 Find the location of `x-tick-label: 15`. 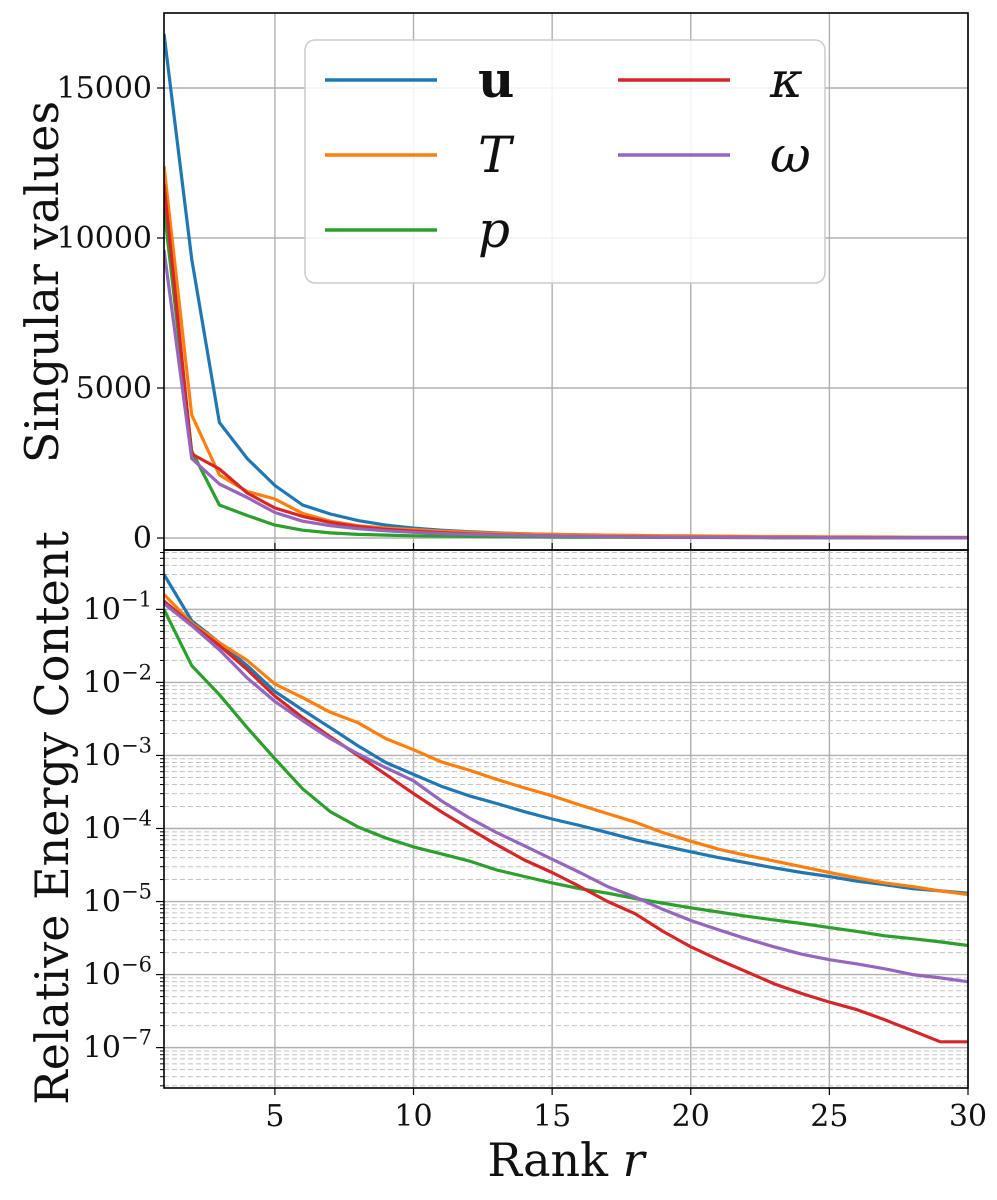

x-tick-label: 15 is located at coordinates (552, 1116).